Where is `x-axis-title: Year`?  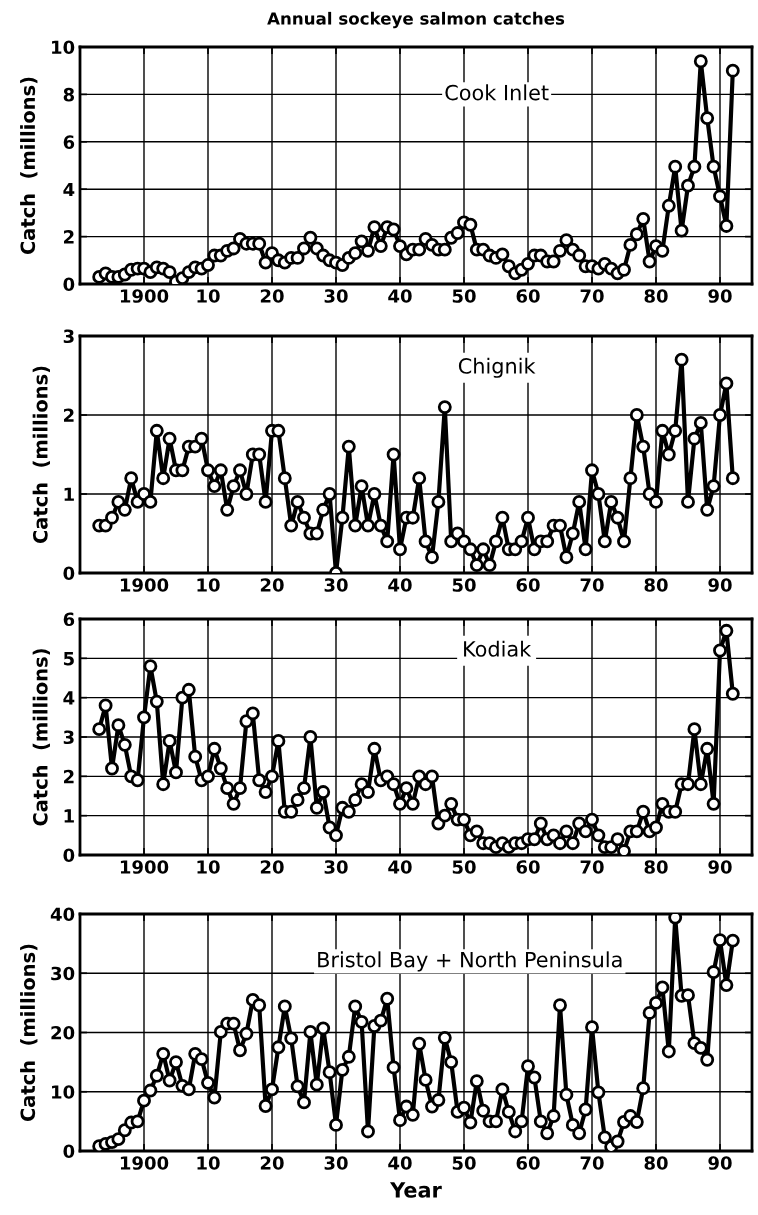 x-axis-title: Year is located at coordinates (415, 1190).